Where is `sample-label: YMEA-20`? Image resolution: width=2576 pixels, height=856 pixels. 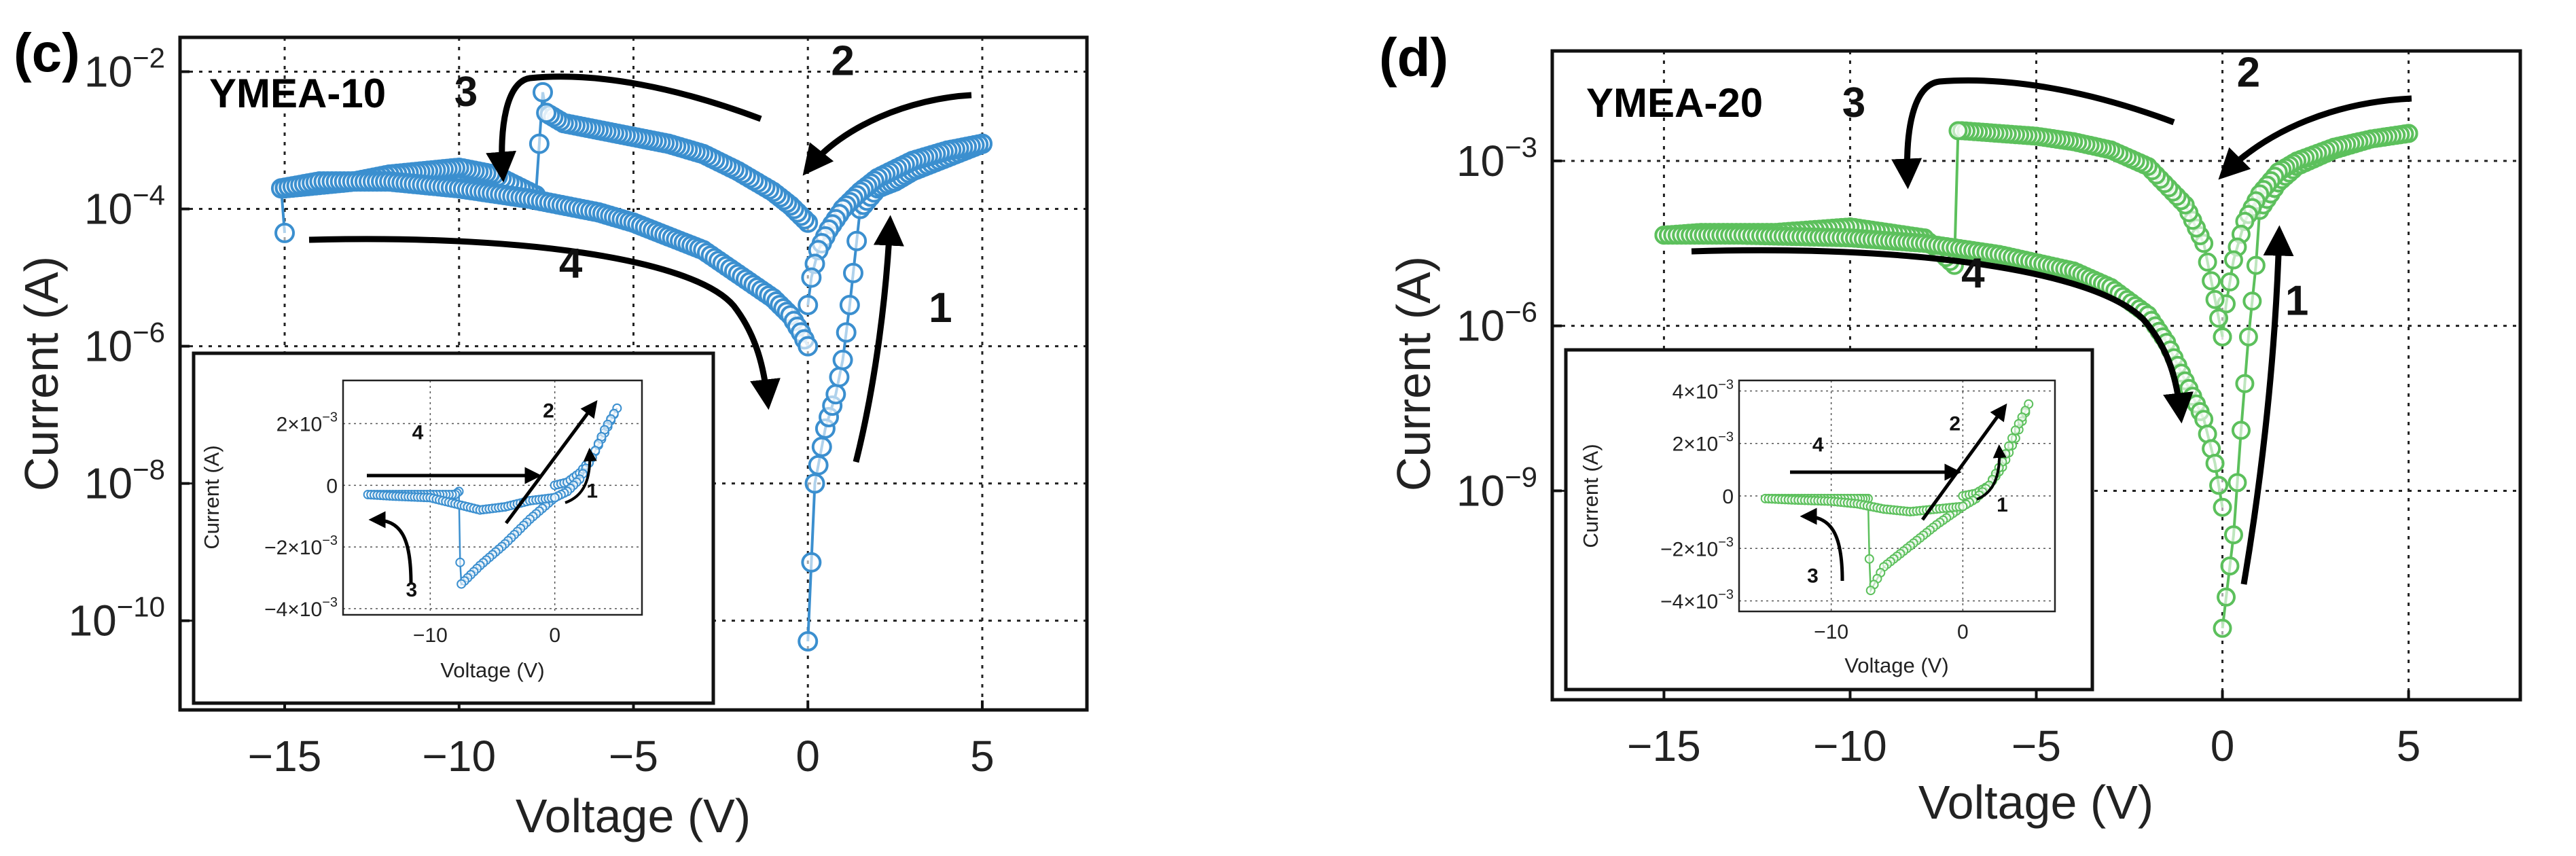 sample-label: YMEA-20 is located at coordinates (1674, 103).